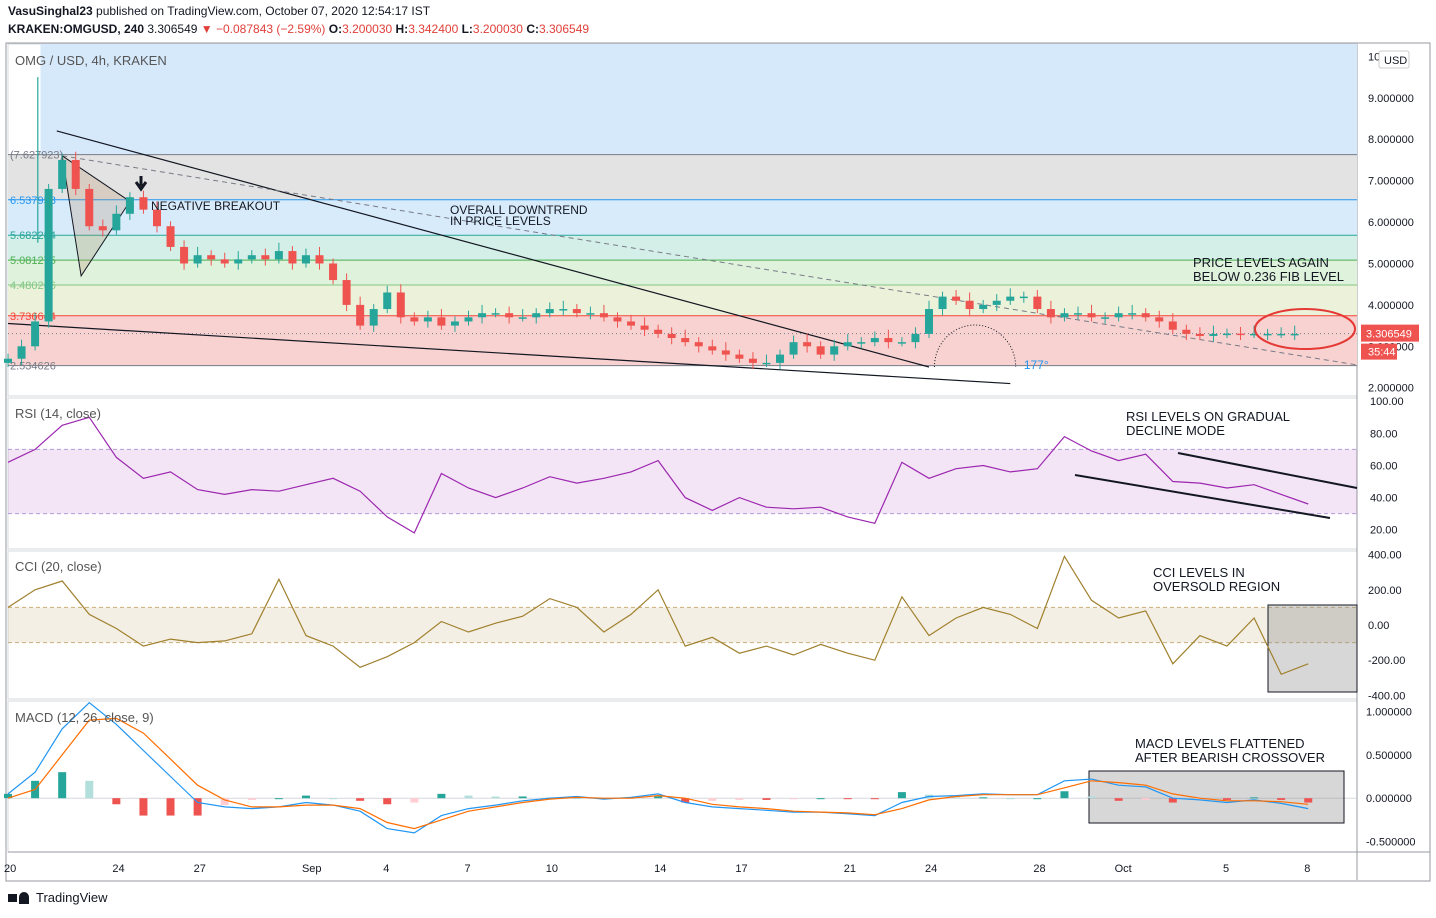 This screenshot has width=1436, height=918. I want to click on cci-pane-title: CCI (20, close), so click(58, 566).